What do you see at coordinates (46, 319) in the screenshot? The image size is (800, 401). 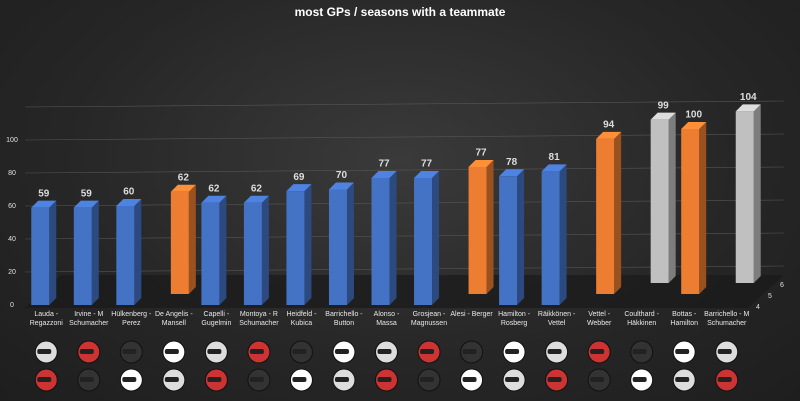 I see `x-tick-label: Lauda - Regazzoni` at bounding box center [46, 319].